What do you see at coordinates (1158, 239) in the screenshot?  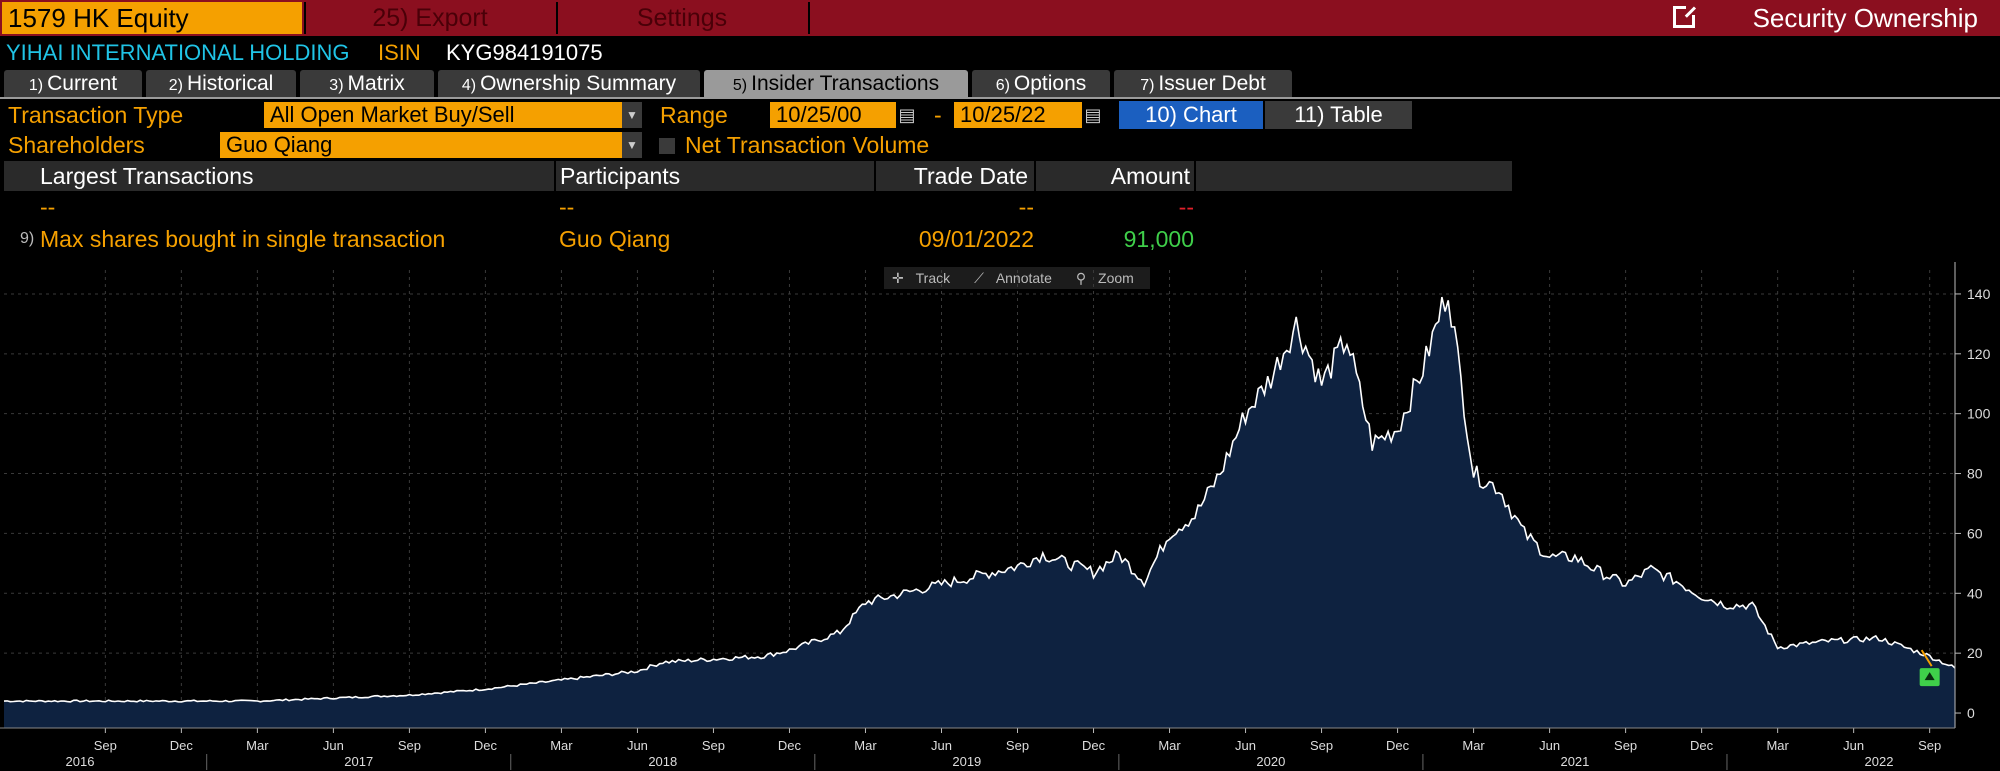 I see `row-amount: 91,000` at bounding box center [1158, 239].